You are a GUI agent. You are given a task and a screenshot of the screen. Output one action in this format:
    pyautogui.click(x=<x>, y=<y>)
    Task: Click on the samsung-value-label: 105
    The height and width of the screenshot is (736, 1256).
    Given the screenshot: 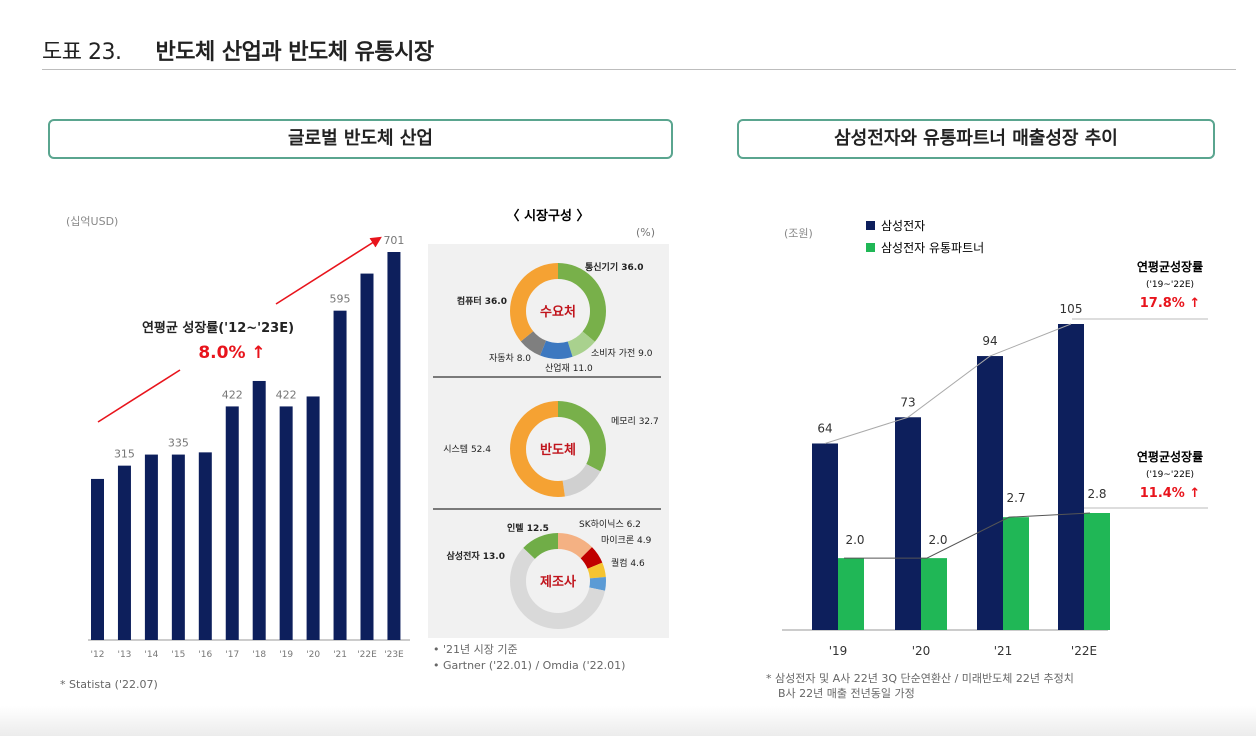 What is the action you would take?
    pyautogui.click(x=1071, y=309)
    